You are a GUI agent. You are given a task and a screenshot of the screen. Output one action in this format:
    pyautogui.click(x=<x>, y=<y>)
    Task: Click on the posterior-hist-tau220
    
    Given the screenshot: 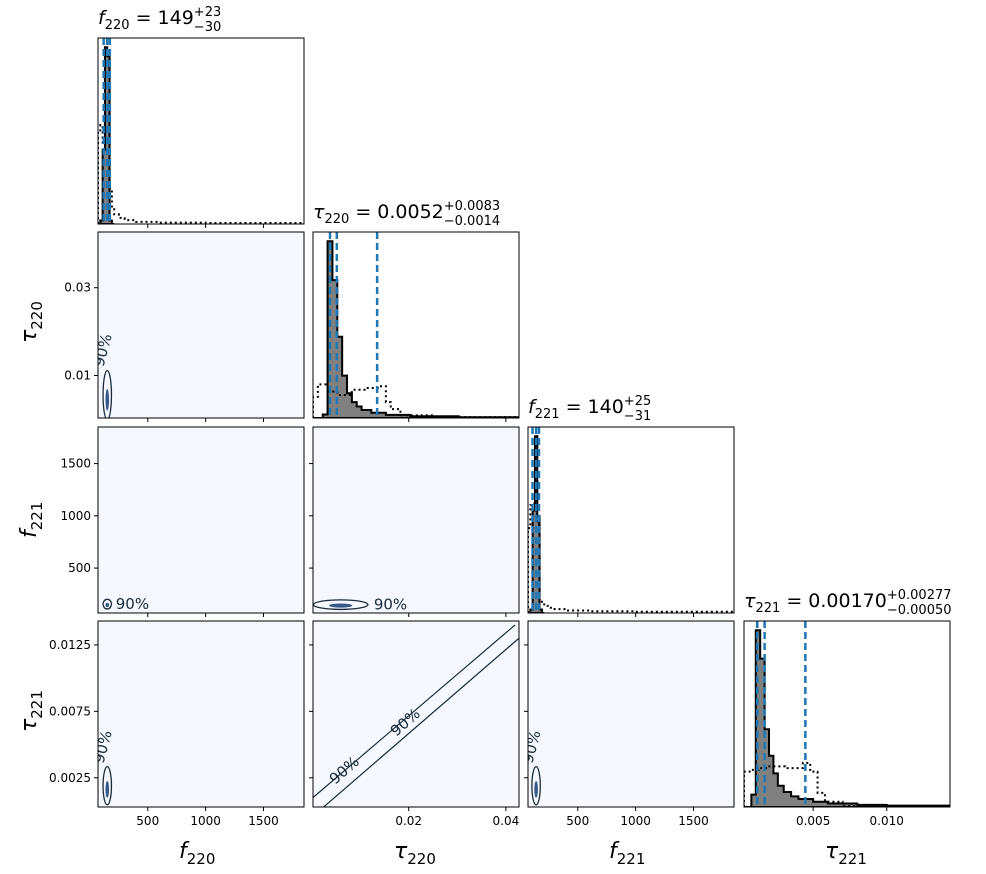 What is the action you would take?
    pyautogui.click(x=416, y=329)
    